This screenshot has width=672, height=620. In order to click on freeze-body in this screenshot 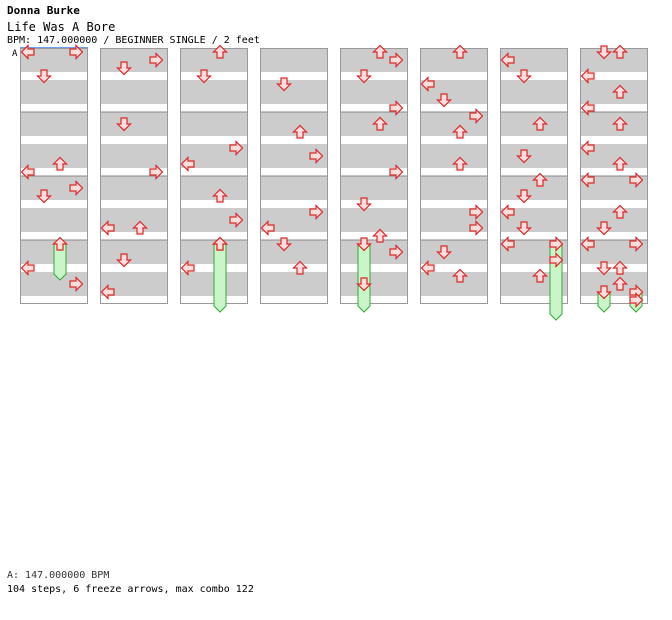, I will do `click(220, 278)`.